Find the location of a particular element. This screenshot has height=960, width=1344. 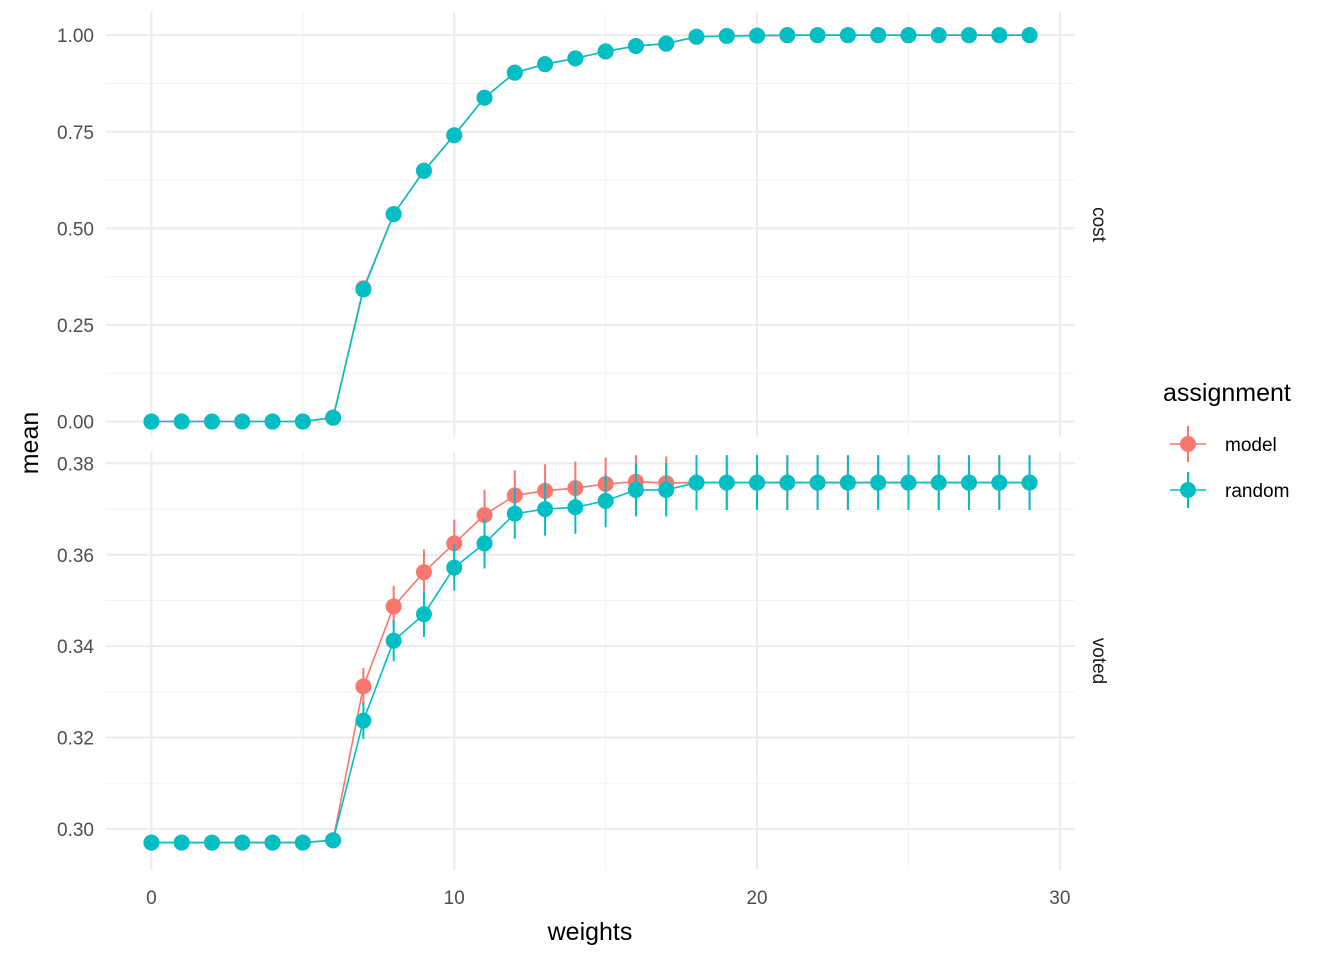

x-tick-label: 0 is located at coordinates (151, 898).